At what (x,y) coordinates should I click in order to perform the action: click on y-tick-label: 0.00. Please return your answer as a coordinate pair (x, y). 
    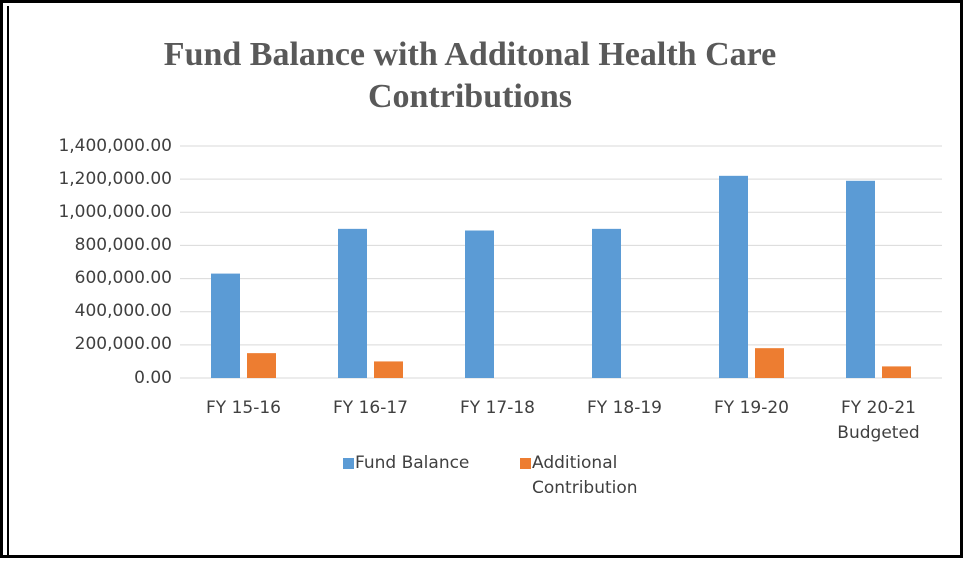
    Looking at the image, I should click on (153, 377).